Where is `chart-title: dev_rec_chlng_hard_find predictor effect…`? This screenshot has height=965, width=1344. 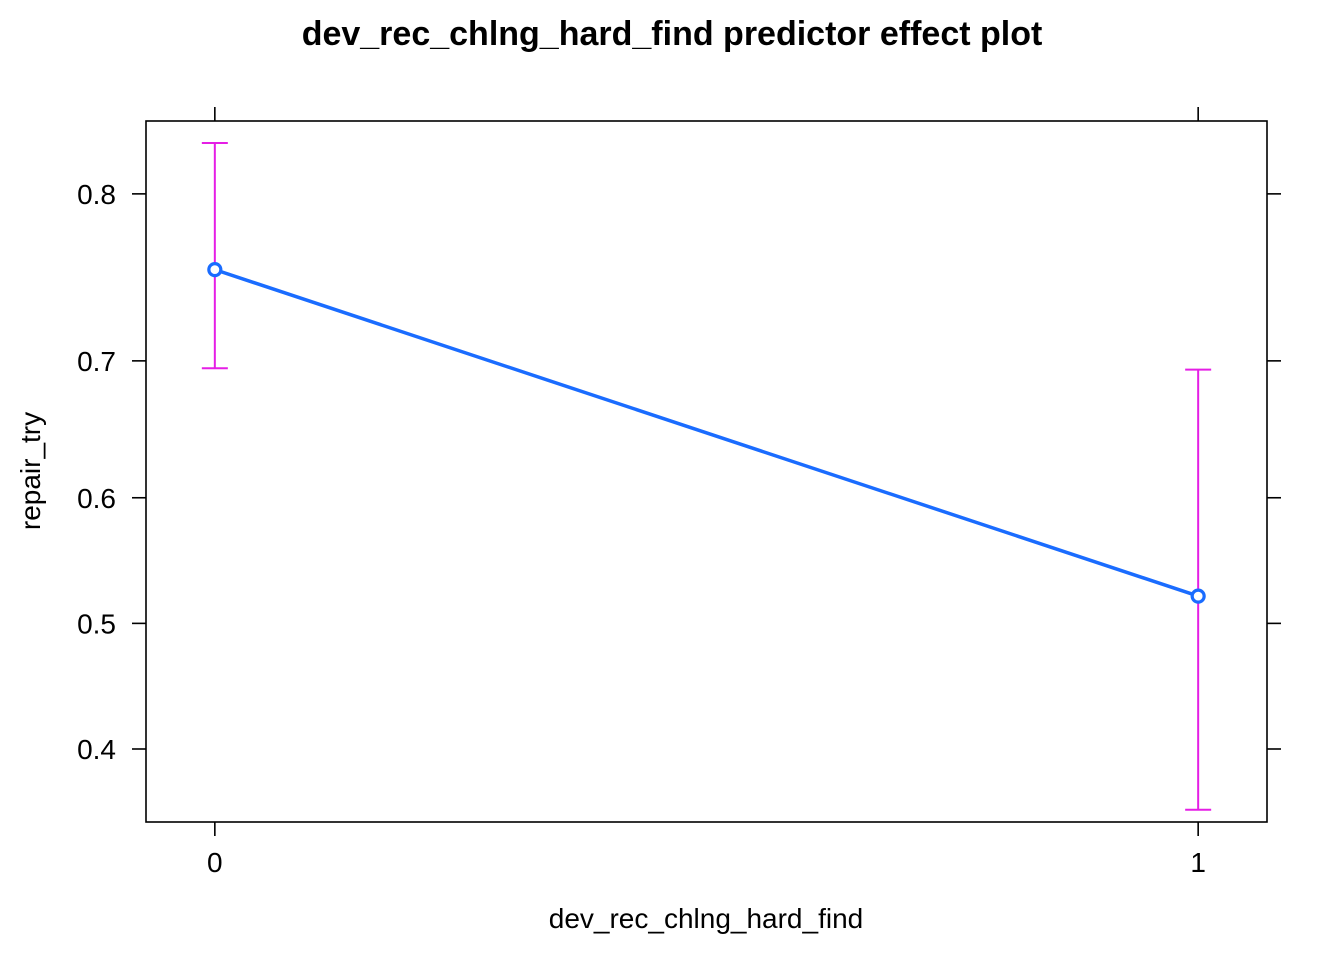
chart-title: dev_rec_chlng_hard_find predictor effect… is located at coordinates (672, 34).